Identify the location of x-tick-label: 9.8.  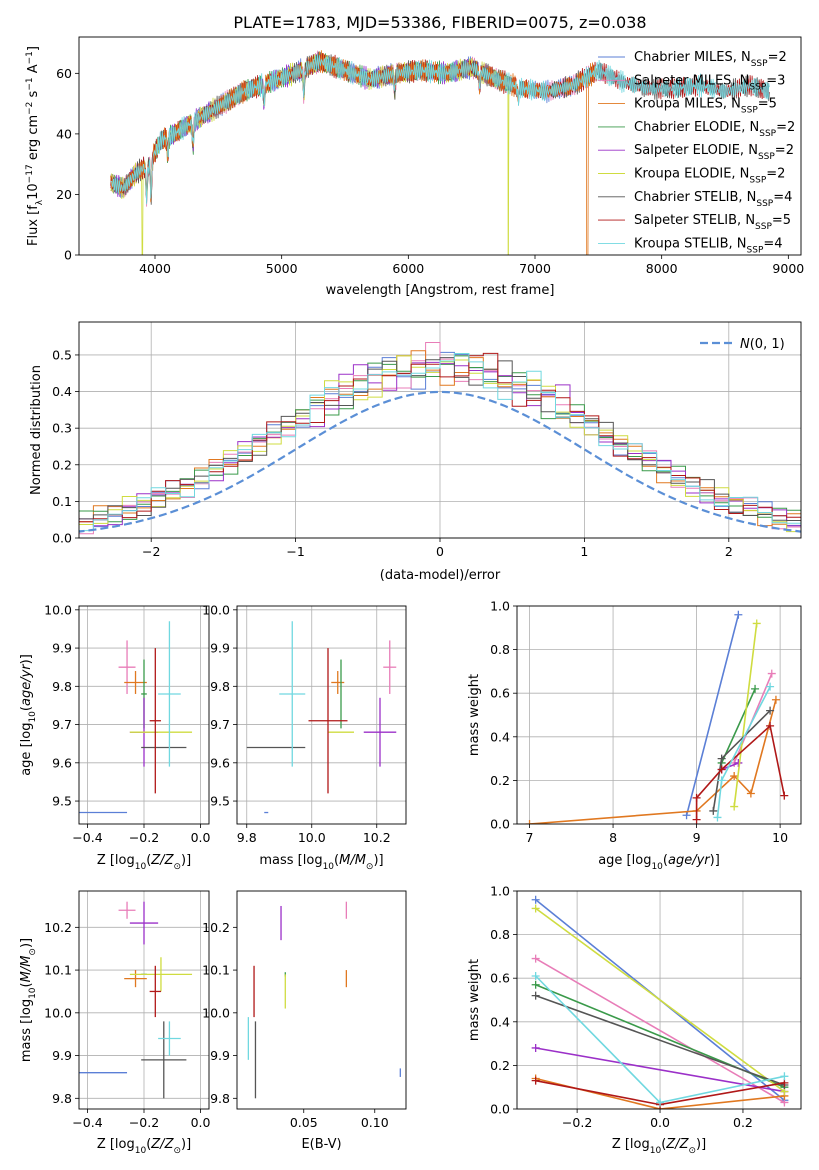
(247, 837).